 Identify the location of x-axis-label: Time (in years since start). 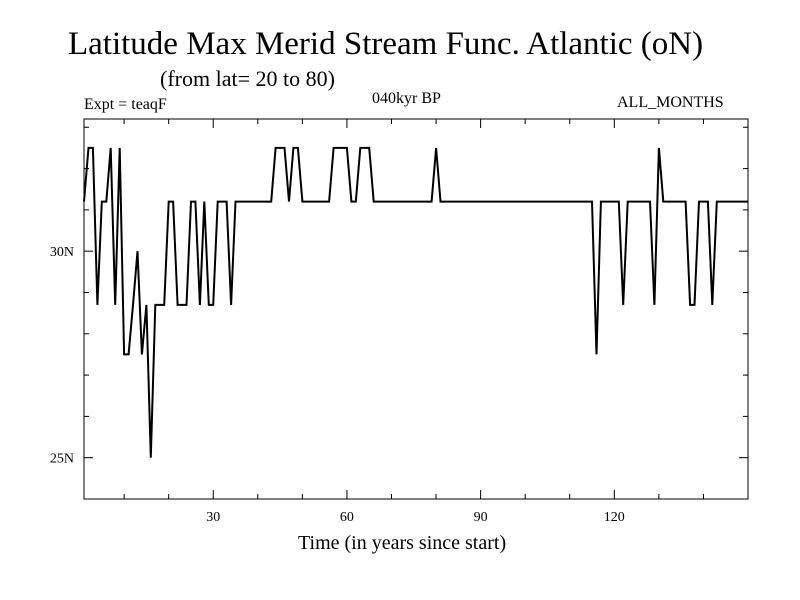
(402, 543).